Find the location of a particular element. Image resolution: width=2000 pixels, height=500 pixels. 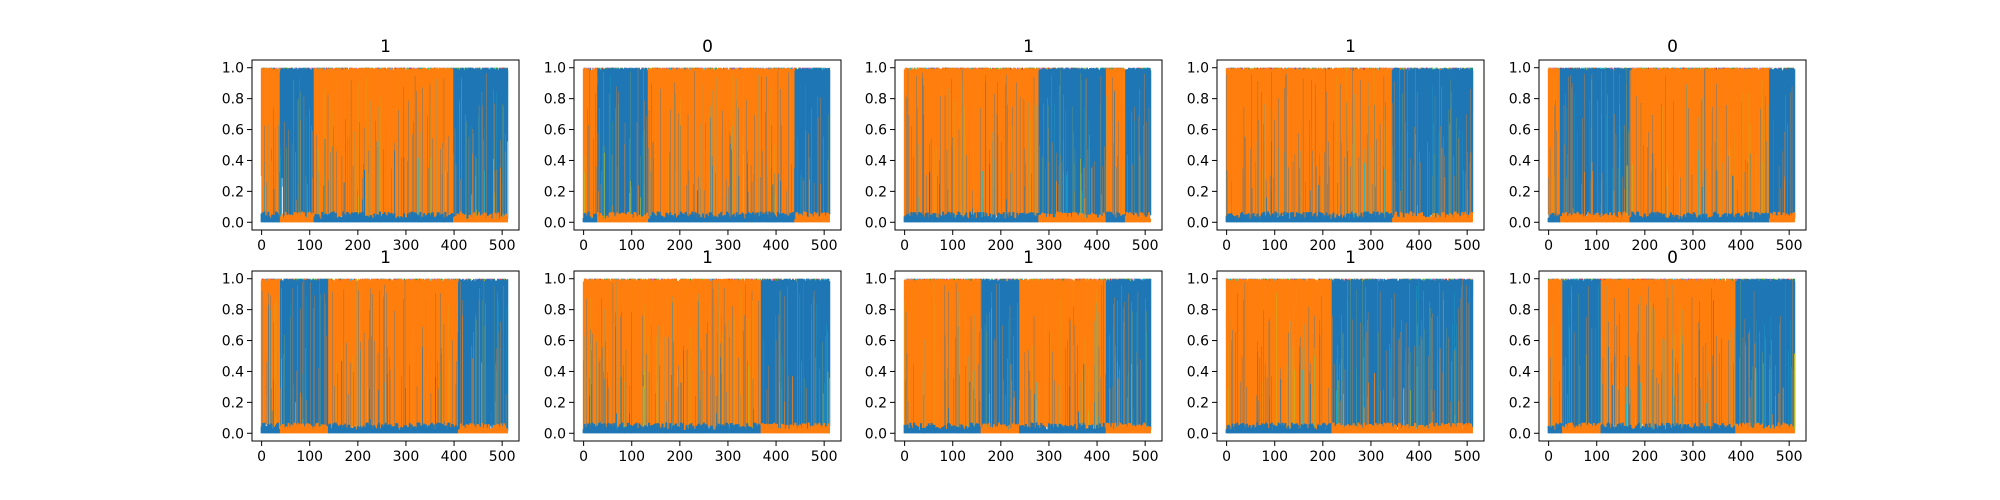

subplot-2: 0 0 100 200 300 400 500 0.0 0.2 0.4 0.6 0.8 1.0 is located at coordinates (693, 145).